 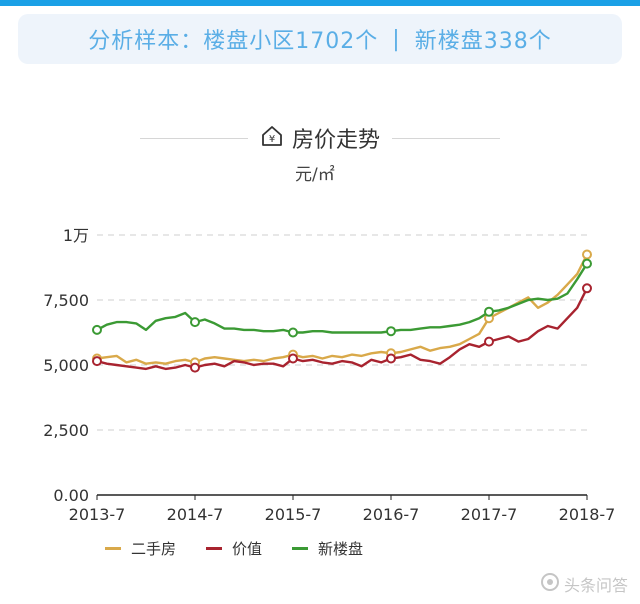 I want to click on legend-swatch-second-hand, so click(x=113, y=548).